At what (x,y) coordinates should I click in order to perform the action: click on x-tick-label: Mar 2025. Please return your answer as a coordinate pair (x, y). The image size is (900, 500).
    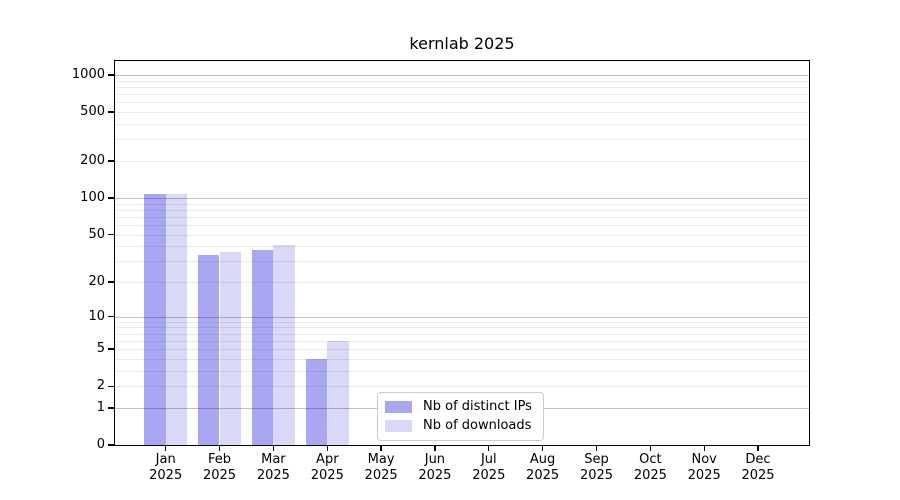
    Looking at the image, I should click on (273, 467).